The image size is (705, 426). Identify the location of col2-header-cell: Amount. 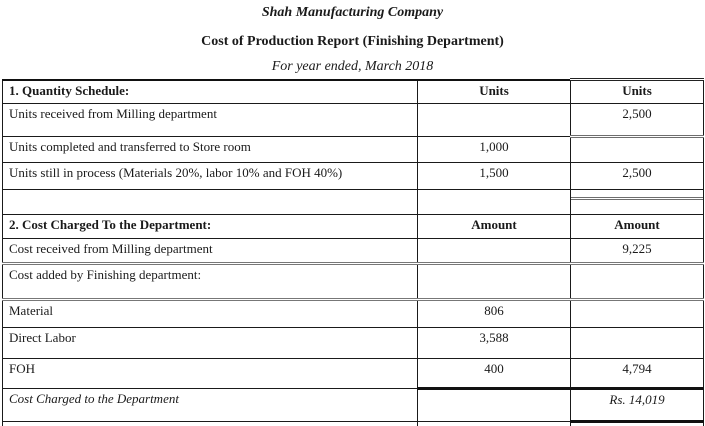
(494, 226).